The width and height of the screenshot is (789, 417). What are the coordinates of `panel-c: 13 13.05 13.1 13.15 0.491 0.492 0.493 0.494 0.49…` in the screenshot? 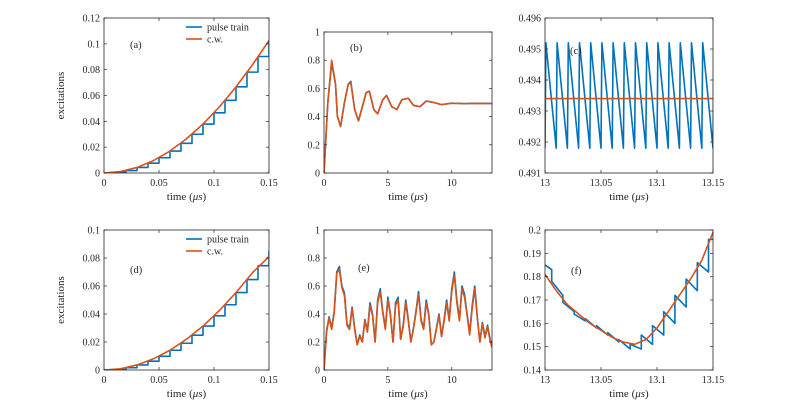 It's located at (622, 109).